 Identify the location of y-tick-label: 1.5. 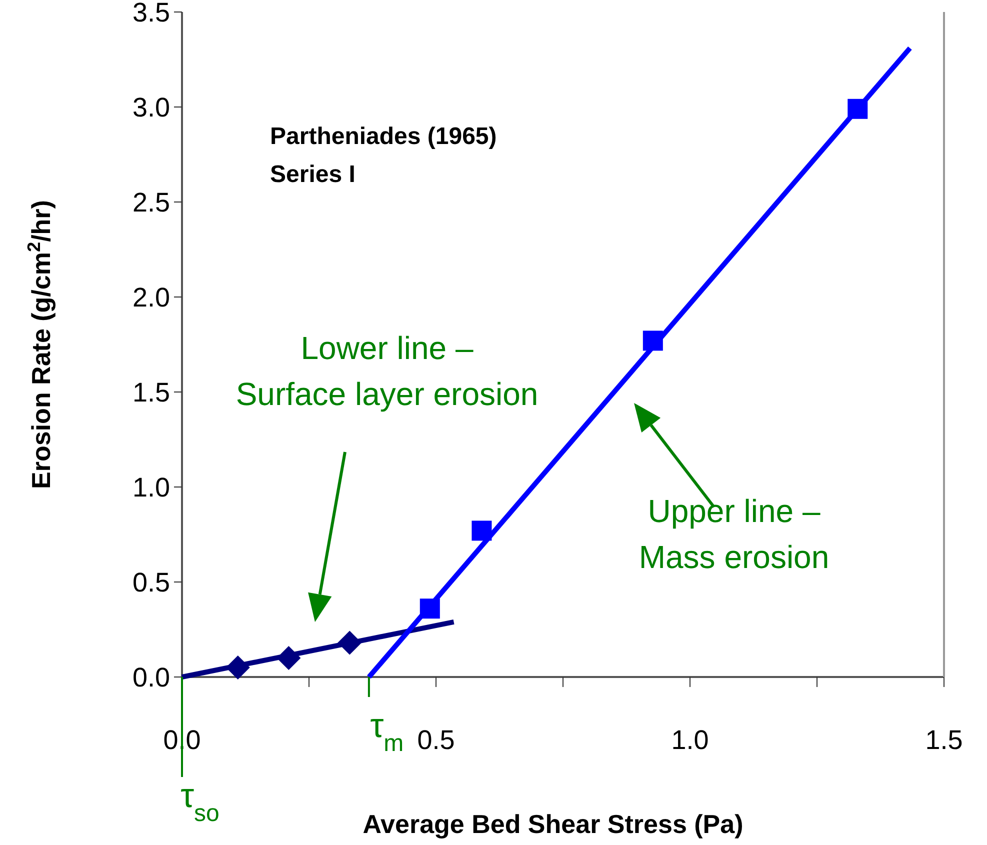
(151, 392).